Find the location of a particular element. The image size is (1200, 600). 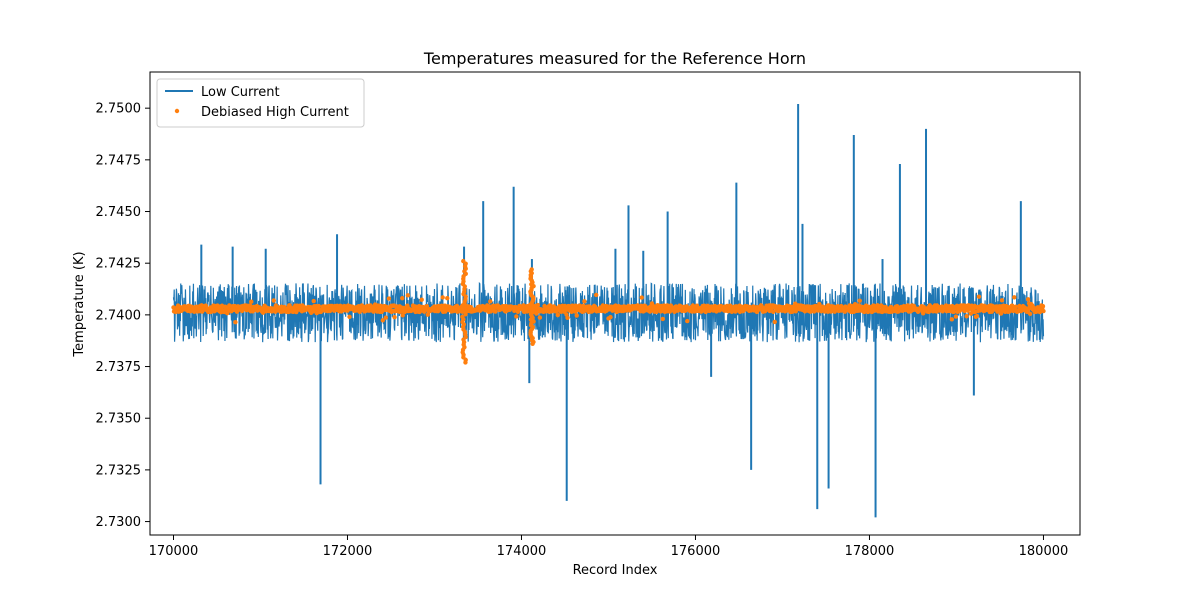

legend: Low Current Debiased High Current is located at coordinates (260, 103).